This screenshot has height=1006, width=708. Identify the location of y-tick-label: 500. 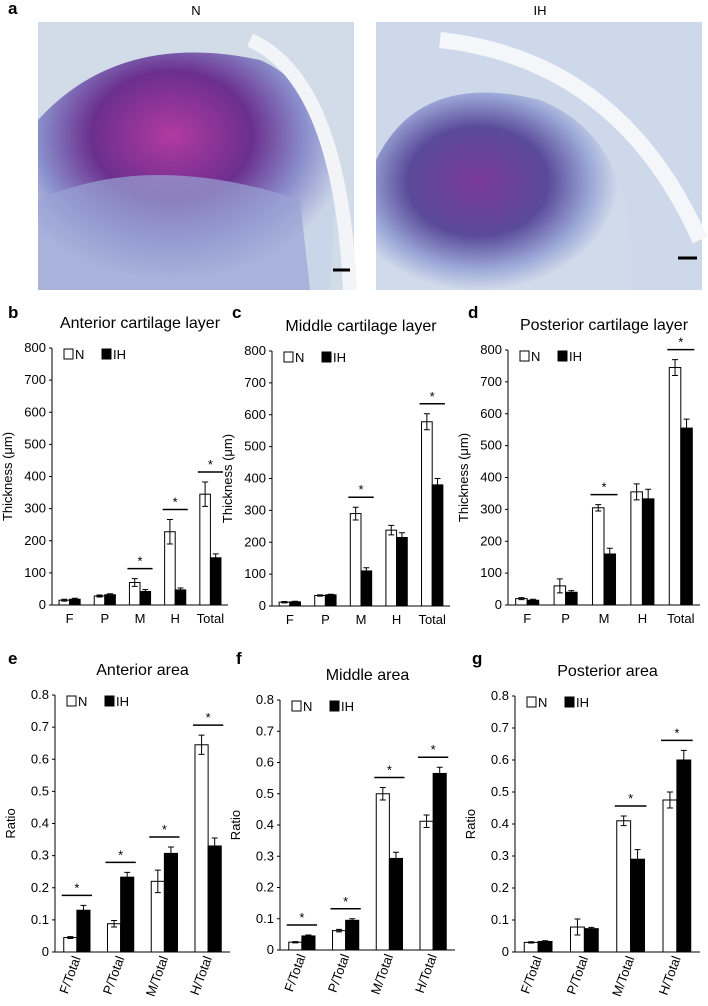
(491, 445).